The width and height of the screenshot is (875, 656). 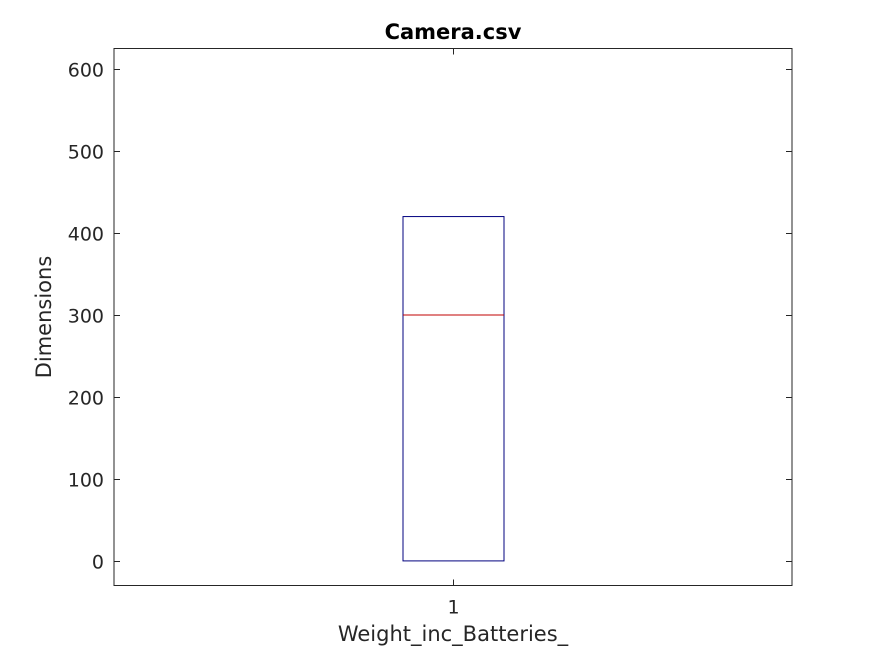 I want to click on y-tick-label: 100, so click(x=86, y=481).